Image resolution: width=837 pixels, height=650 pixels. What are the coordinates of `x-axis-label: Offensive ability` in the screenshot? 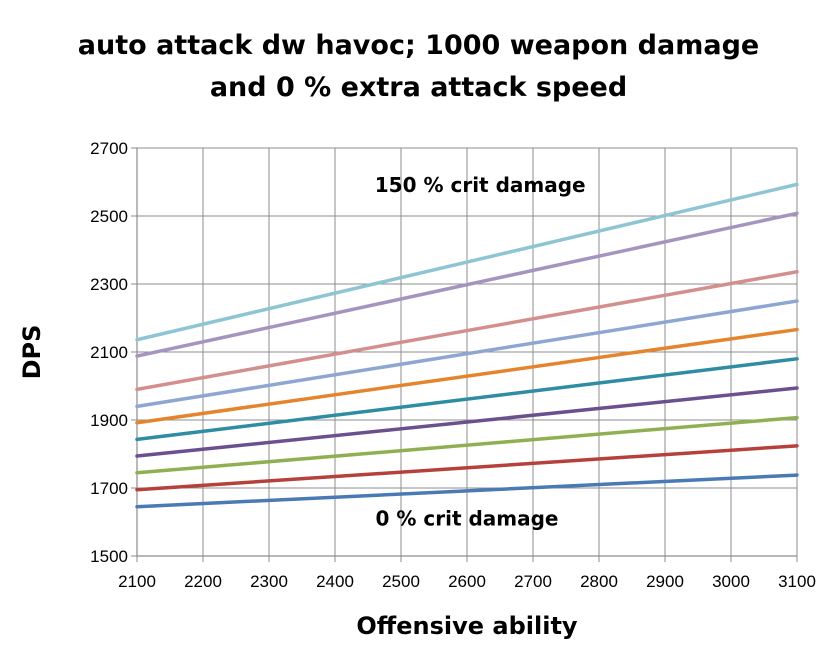 It's located at (467, 626).